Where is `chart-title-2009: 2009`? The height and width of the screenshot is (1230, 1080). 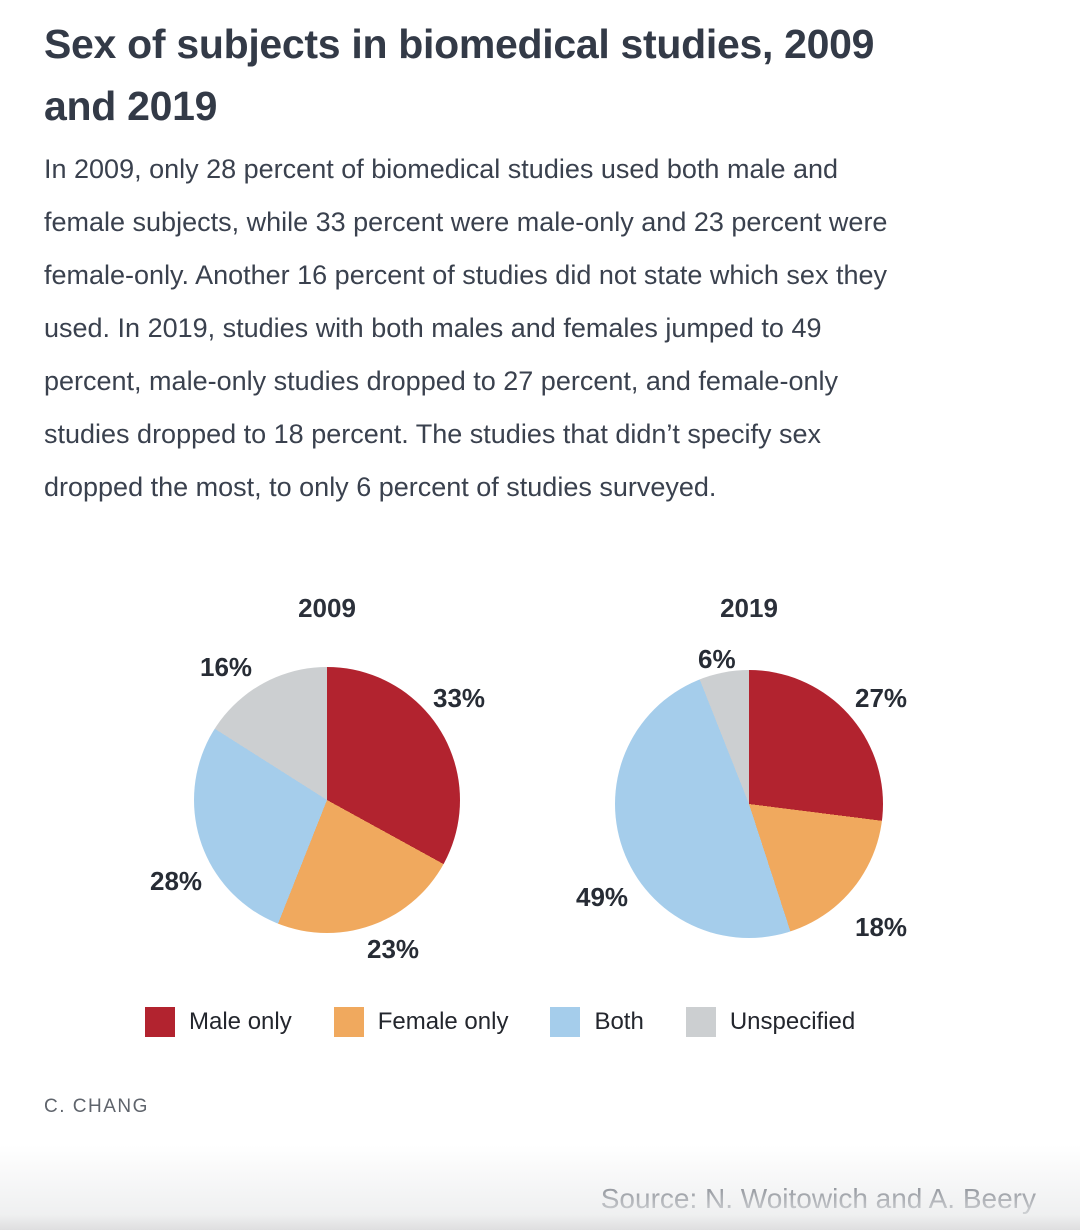 chart-title-2009: 2009 is located at coordinates (327, 608).